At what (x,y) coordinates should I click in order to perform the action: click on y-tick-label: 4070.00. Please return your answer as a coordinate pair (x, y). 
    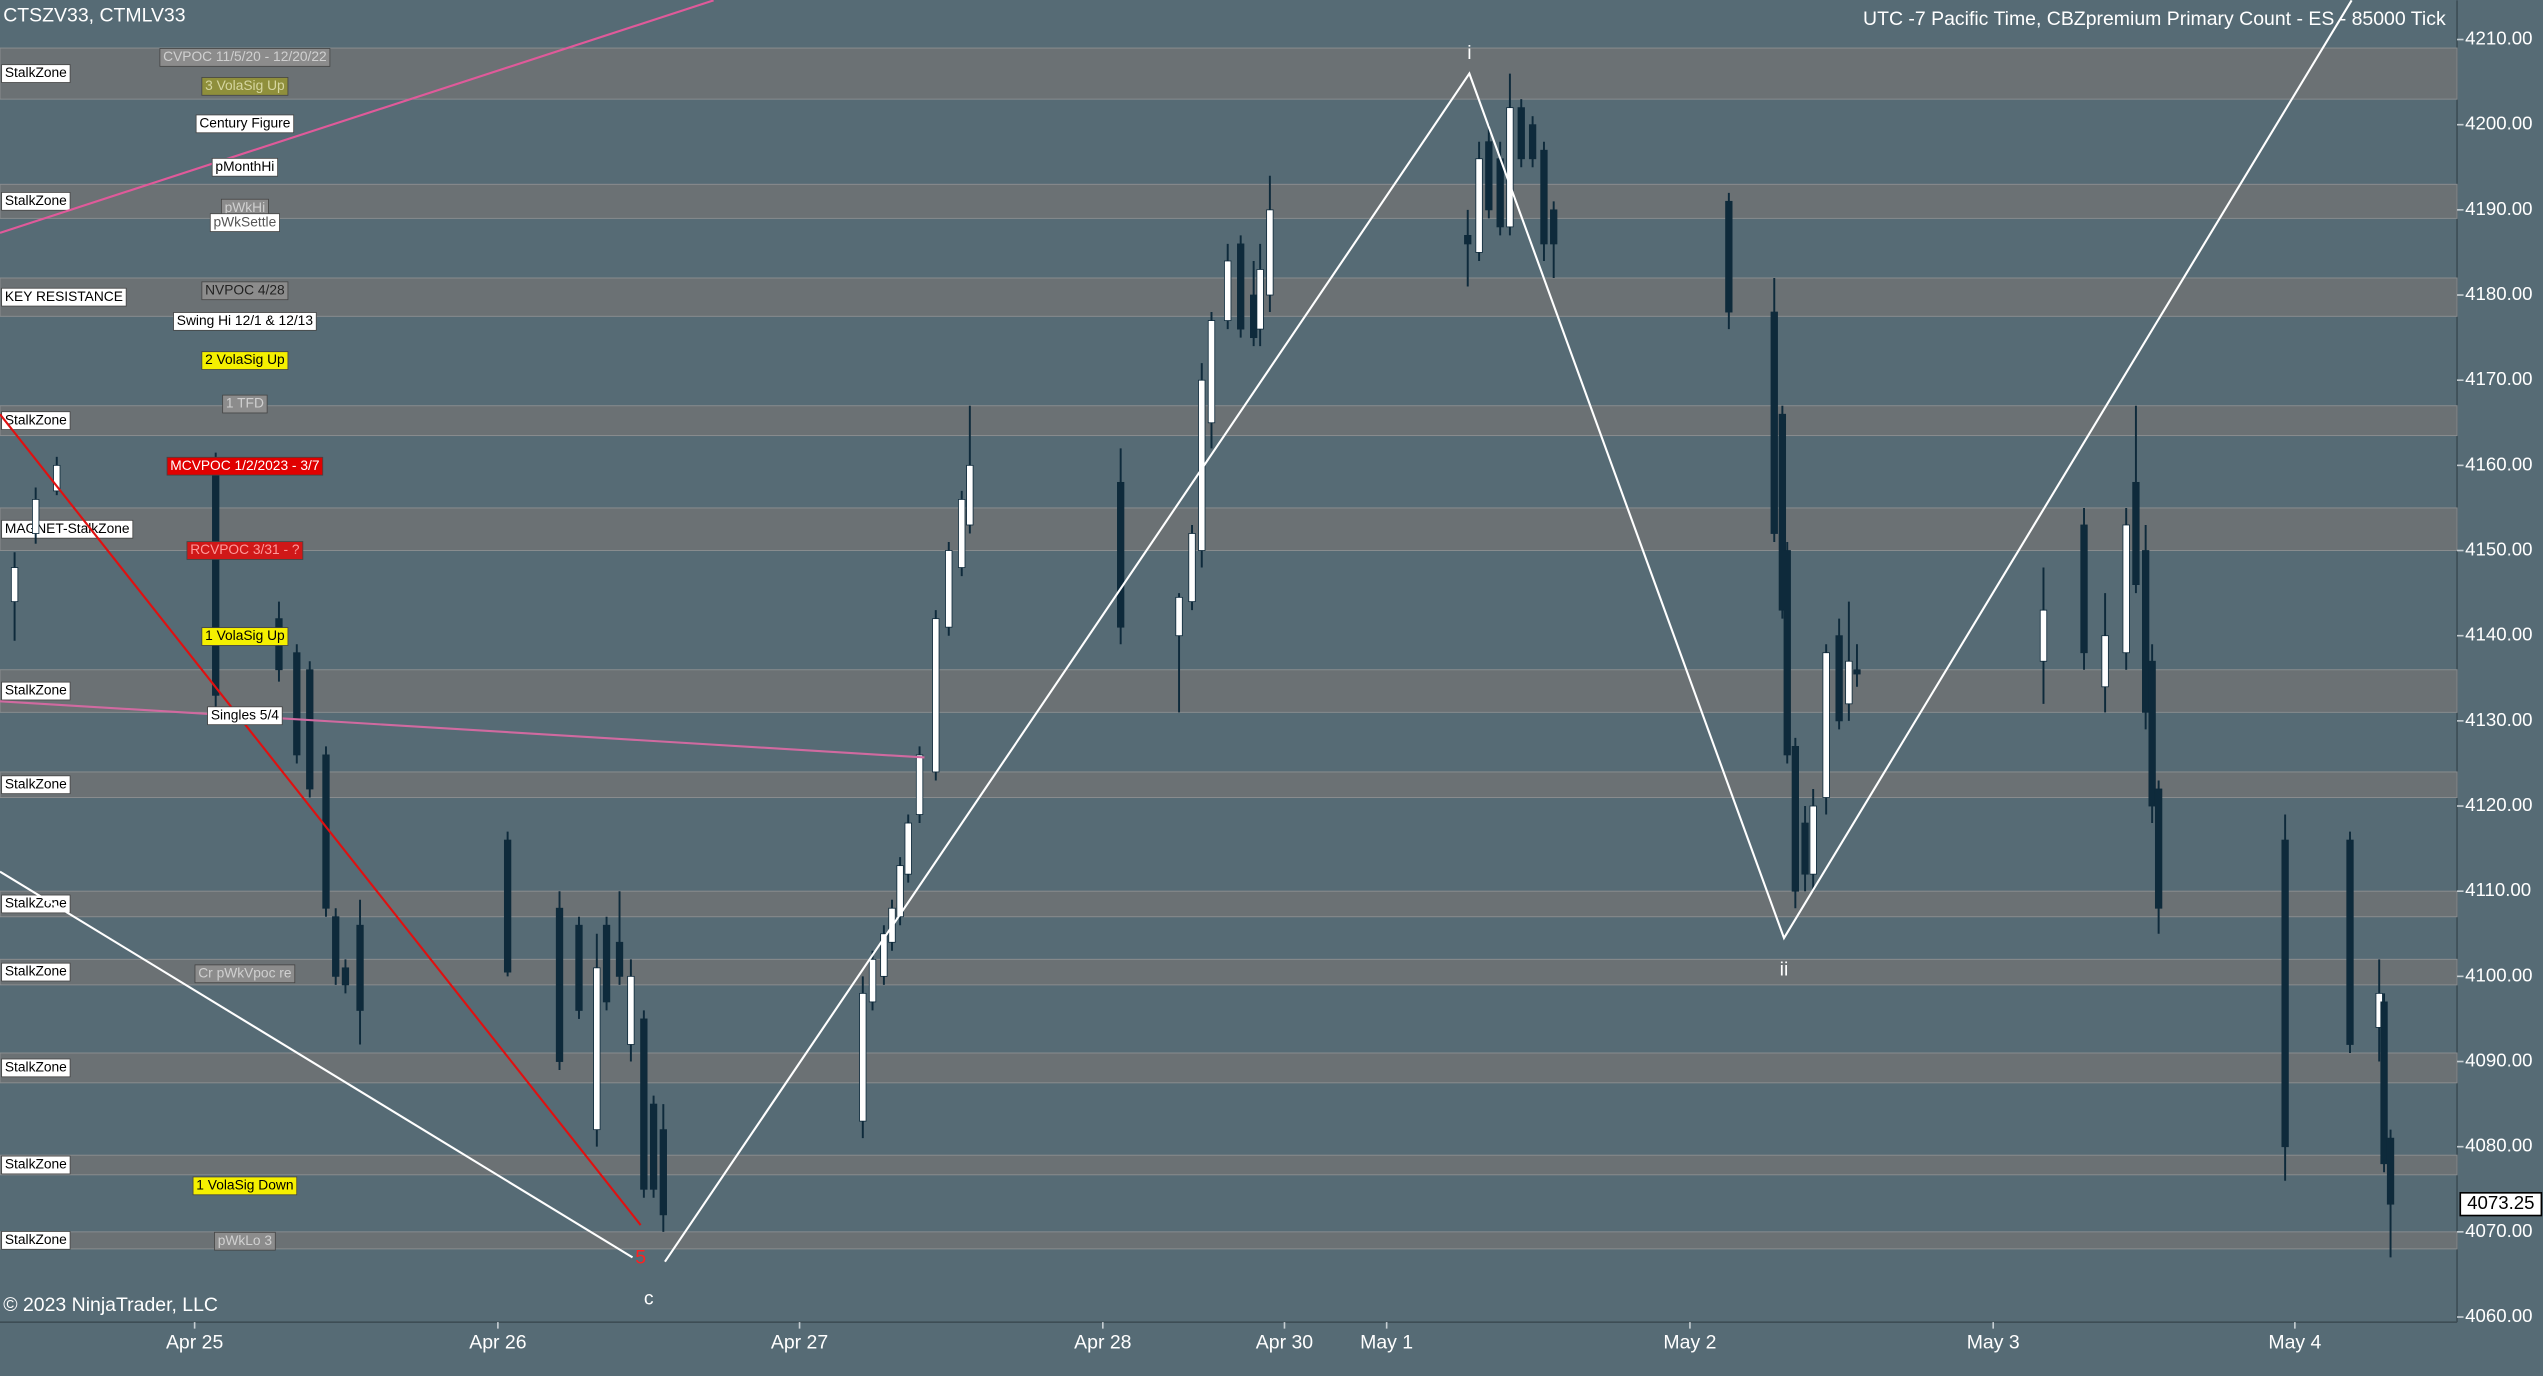
    Looking at the image, I should click on (2498, 1230).